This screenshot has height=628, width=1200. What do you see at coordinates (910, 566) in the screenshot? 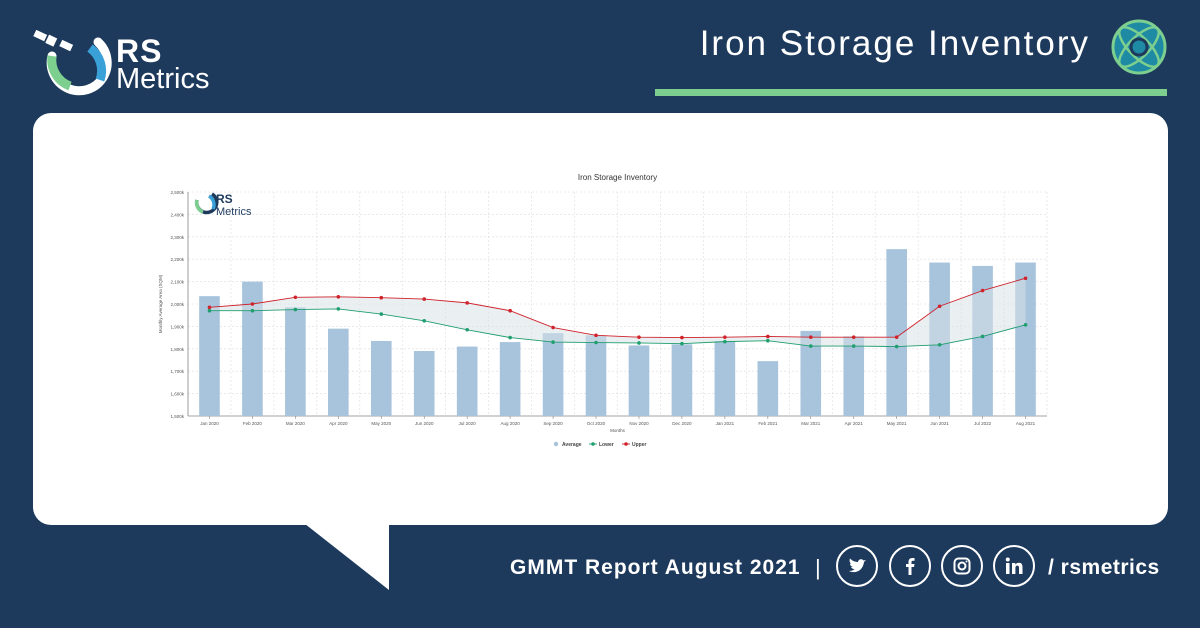
I see `facebook-icon` at bounding box center [910, 566].